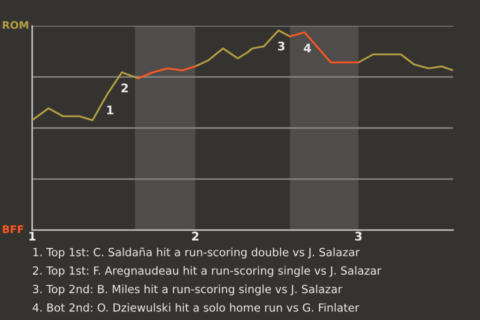 This screenshot has height=320, width=480. I want to click on annotation: 2, so click(125, 88).